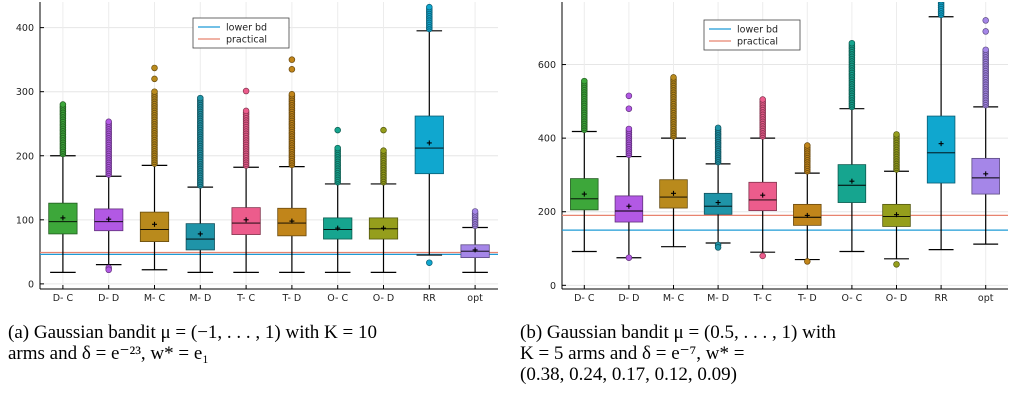 This screenshot has height=402, width=1016. What do you see at coordinates (25, 92) in the screenshot?
I see `y-tick-label: 300` at bounding box center [25, 92].